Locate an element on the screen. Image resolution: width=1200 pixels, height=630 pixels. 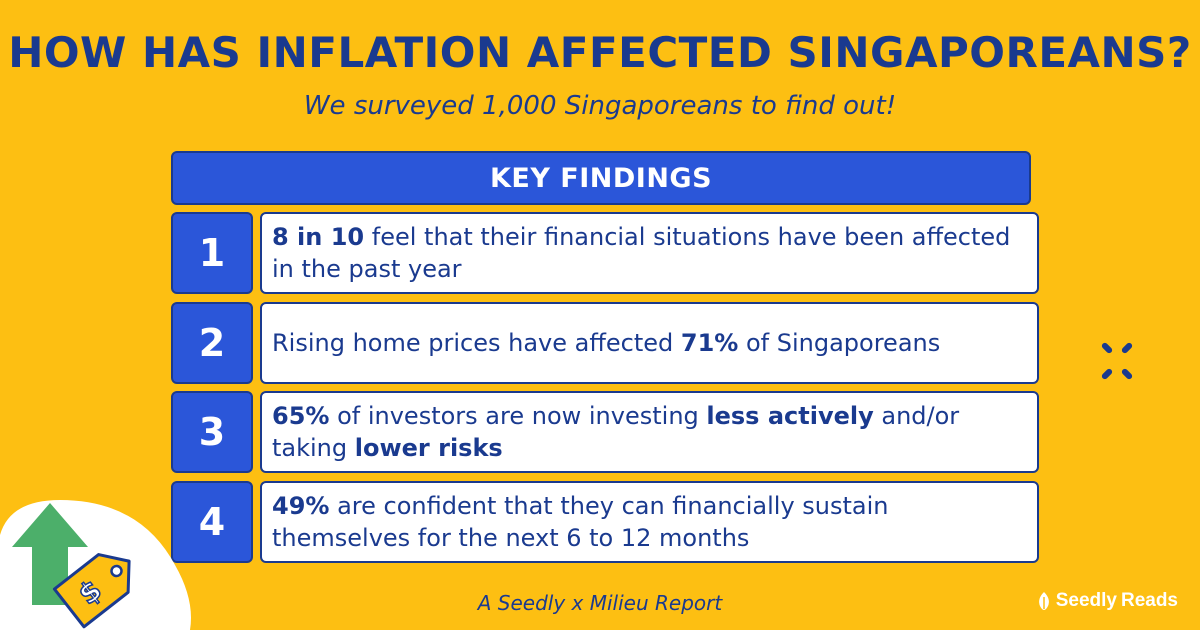
finding-2-segment: 71% is located at coordinates (709, 343).